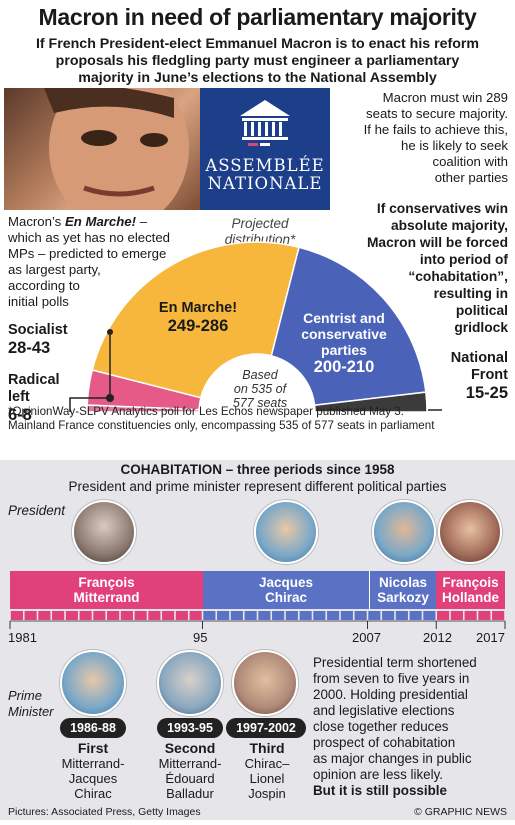 The height and width of the screenshot is (825, 515). What do you see at coordinates (104, 532) in the screenshot?
I see `mitterrand-portrait` at bounding box center [104, 532].